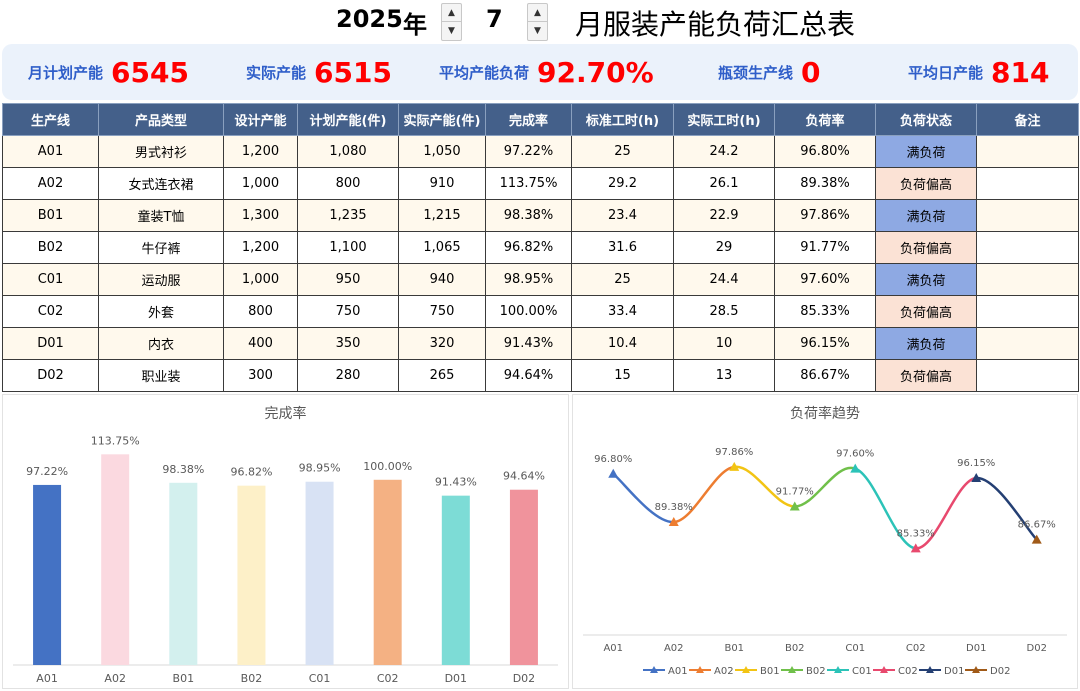  Describe the element at coordinates (537, 13) in the screenshot. I see `month-increment-button: ▲` at that location.